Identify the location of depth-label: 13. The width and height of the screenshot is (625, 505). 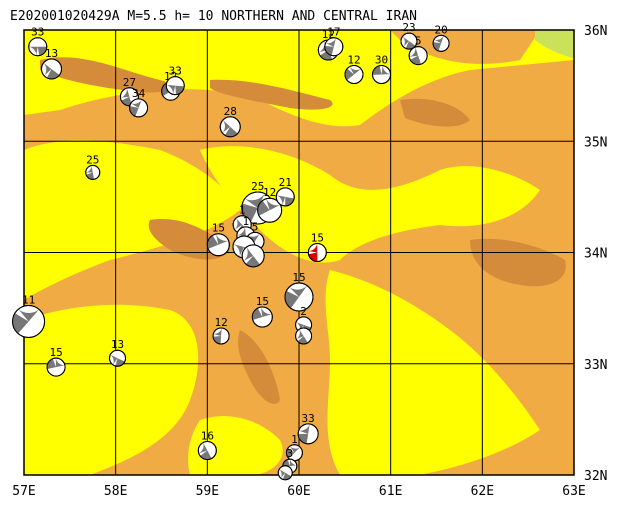
(51, 53).